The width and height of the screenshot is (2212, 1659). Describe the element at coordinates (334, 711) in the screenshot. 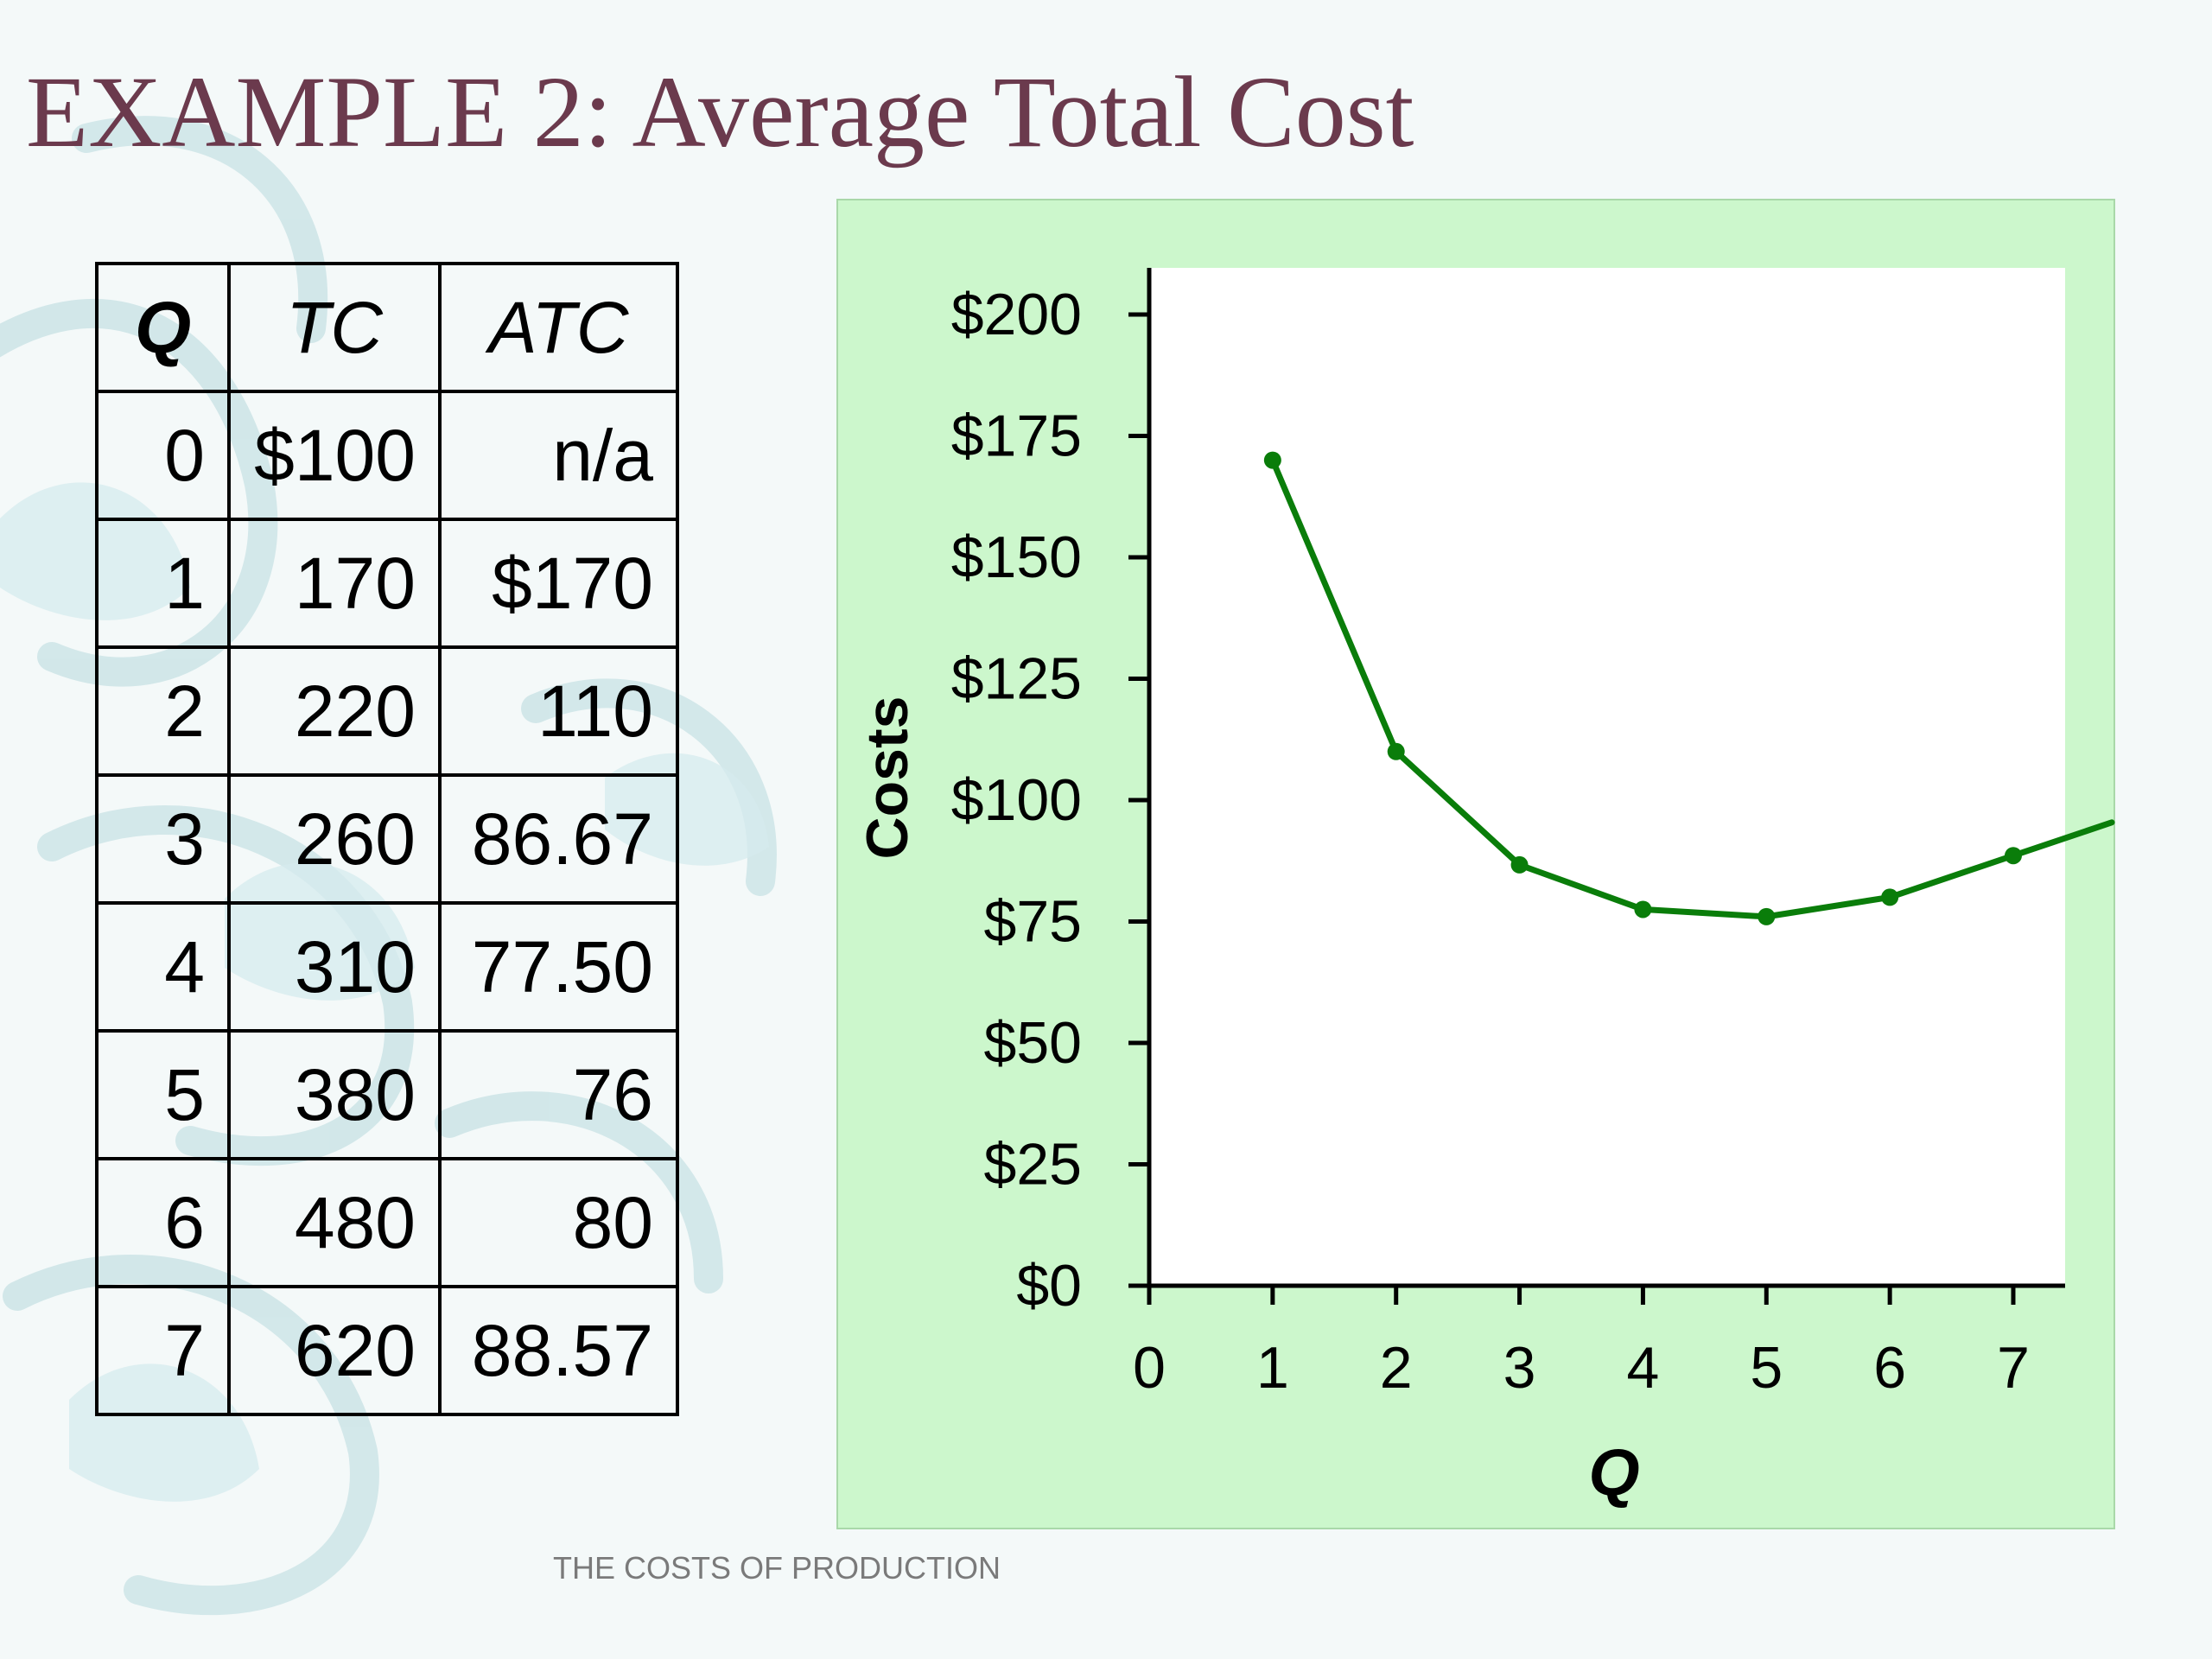

I see `cell-tc: 220` at that location.